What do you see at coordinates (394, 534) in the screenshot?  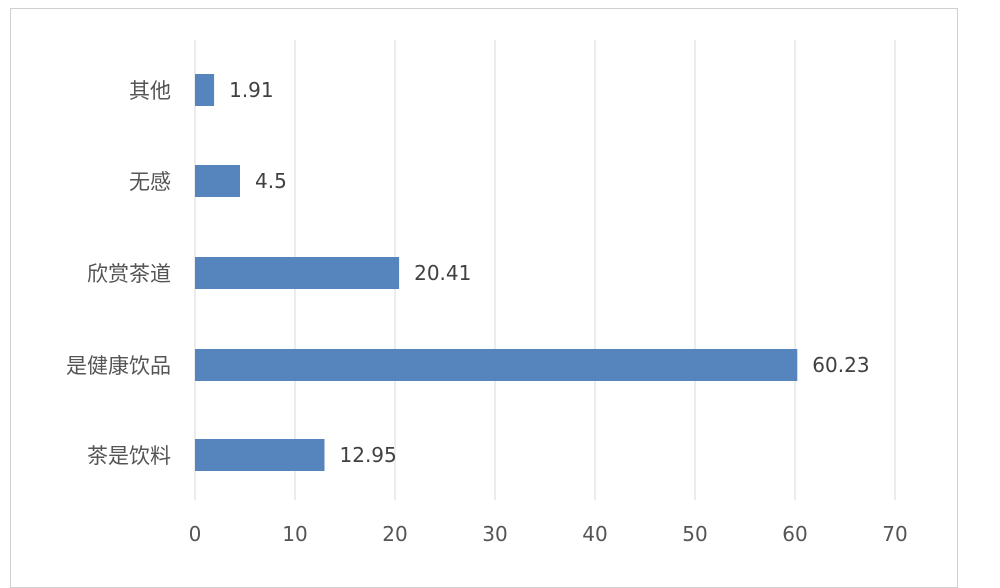 I see `x-tick-label: 20` at bounding box center [394, 534].